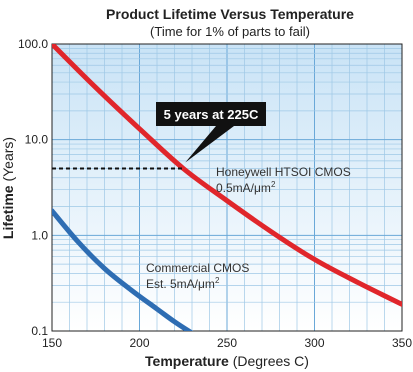 The width and height of the screenshot is (413, 372). Describe the element at coordinates (52, 343) in the screenshot. I see `x-tick-label: 150` at that location.